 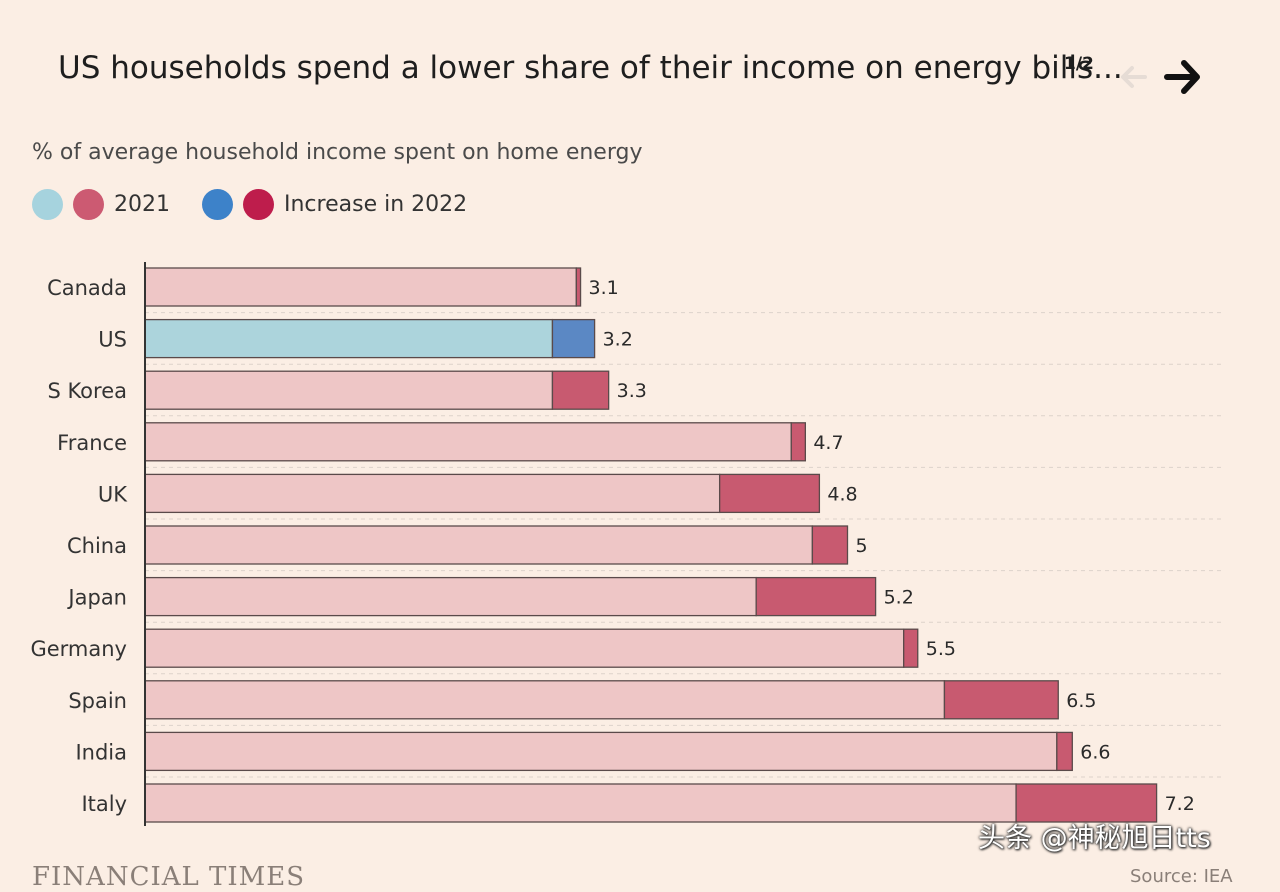 What do you see at coordinates (941, 649) in the screenshot?
I see `value-label-germany: 5.5` at bounding box center [941, 649].